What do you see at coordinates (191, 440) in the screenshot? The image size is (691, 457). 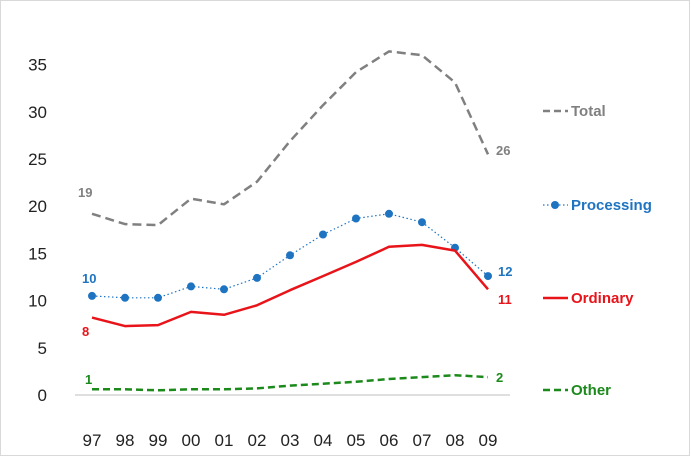 I see `x-tick-label: 00` at bounding box center [191, 440].